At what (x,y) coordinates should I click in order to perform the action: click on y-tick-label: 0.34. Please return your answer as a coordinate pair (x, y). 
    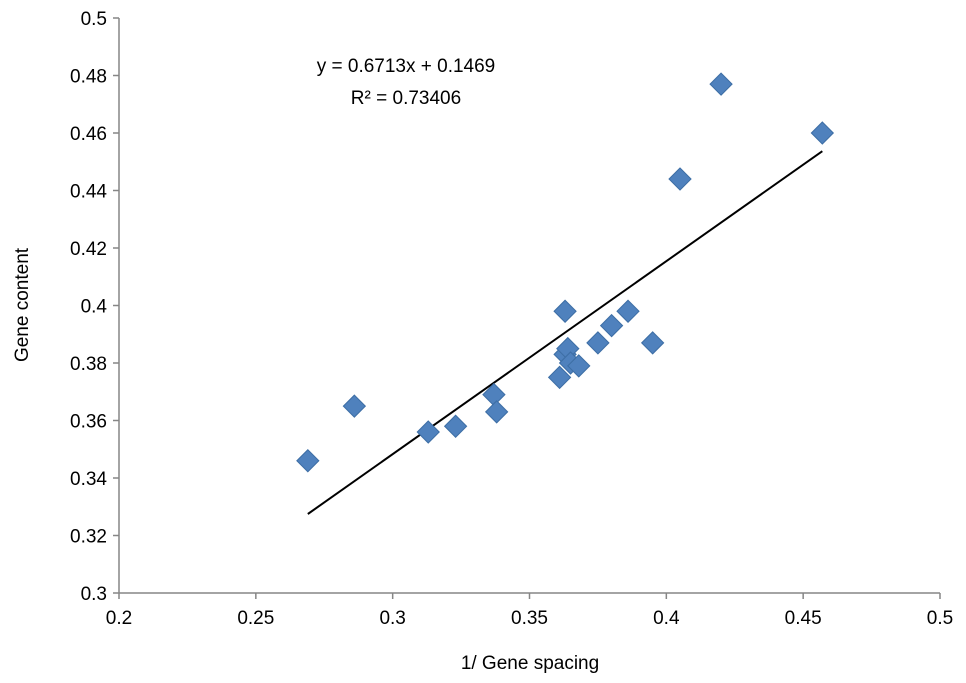
    Looking at the image, I should click on (88, 479).